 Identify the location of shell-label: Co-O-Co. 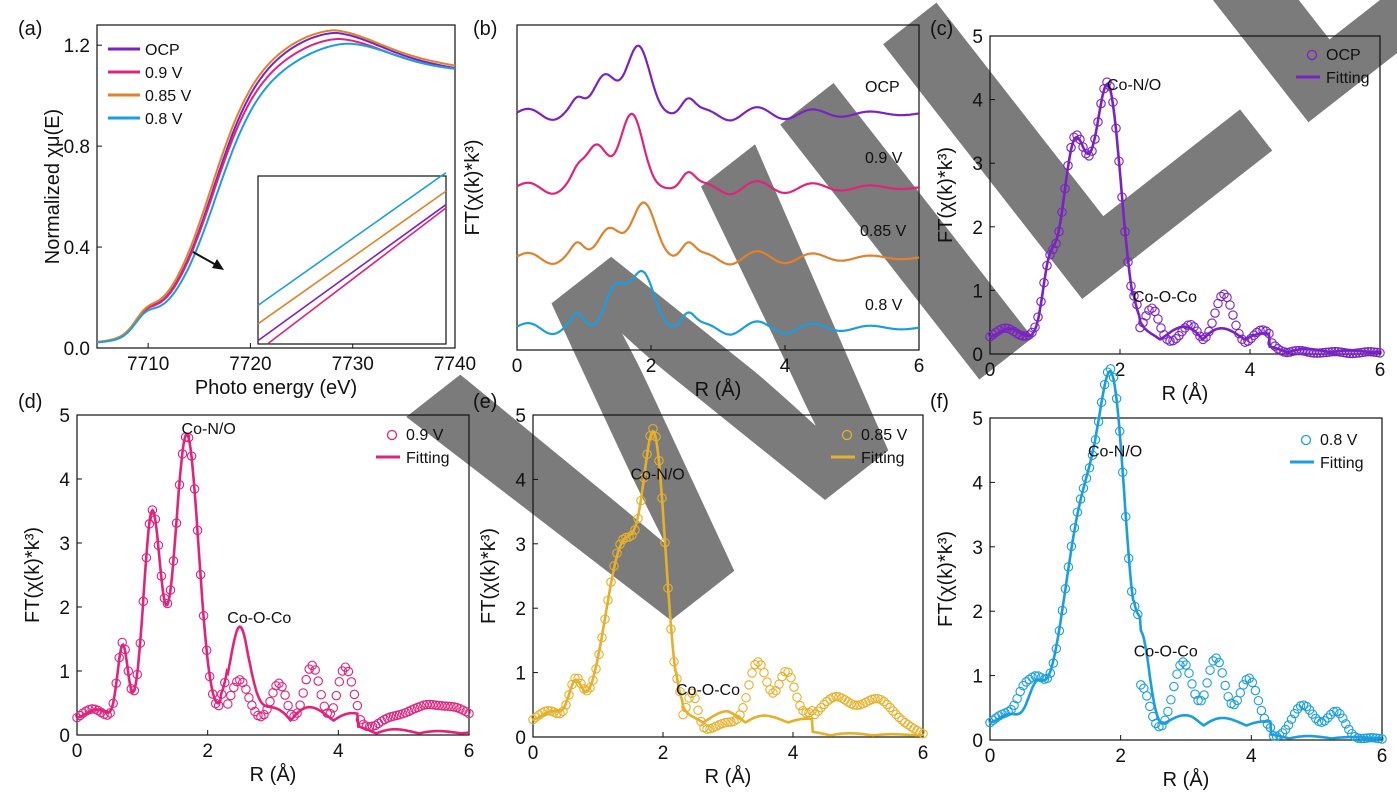
(1166, 651).